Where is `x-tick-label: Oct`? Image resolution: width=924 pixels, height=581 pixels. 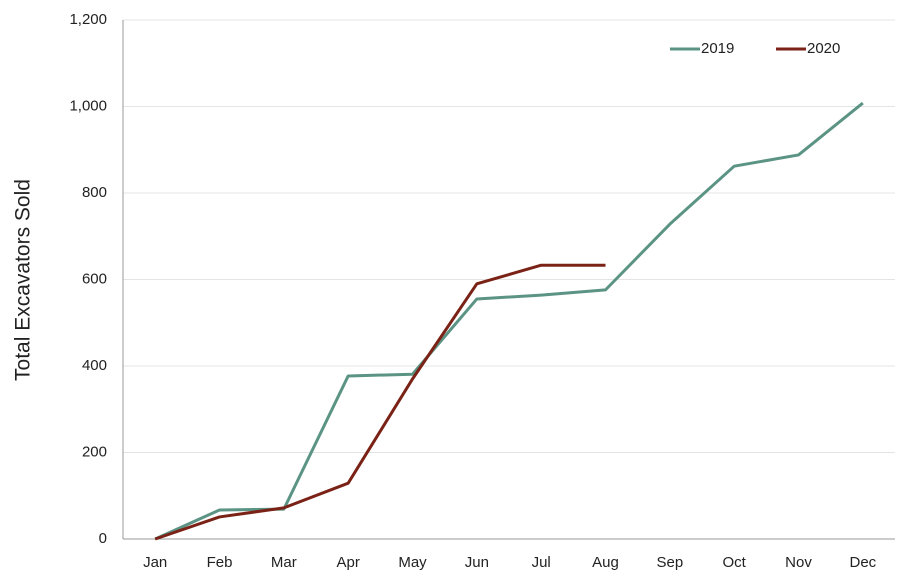 x-tick-label: Oct is located at coordinates (734, 562).